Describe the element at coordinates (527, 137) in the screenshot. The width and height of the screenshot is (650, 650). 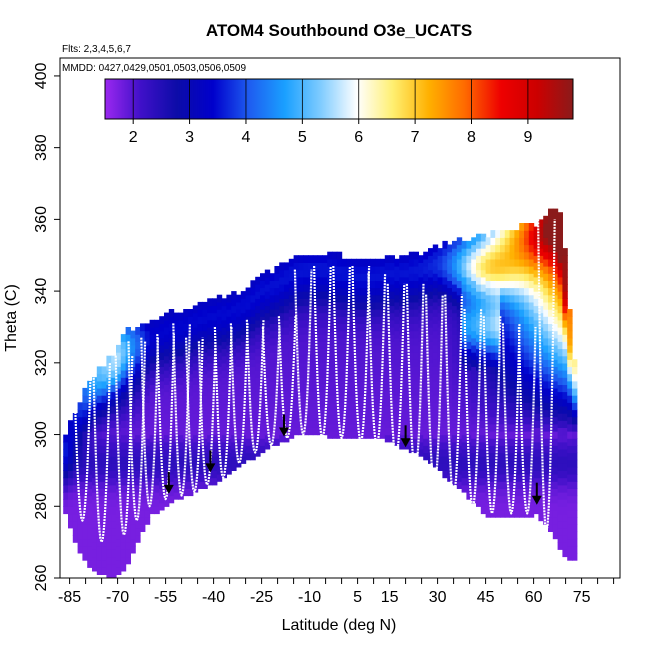
I see `colorbar-tick-label: 9` at that location.